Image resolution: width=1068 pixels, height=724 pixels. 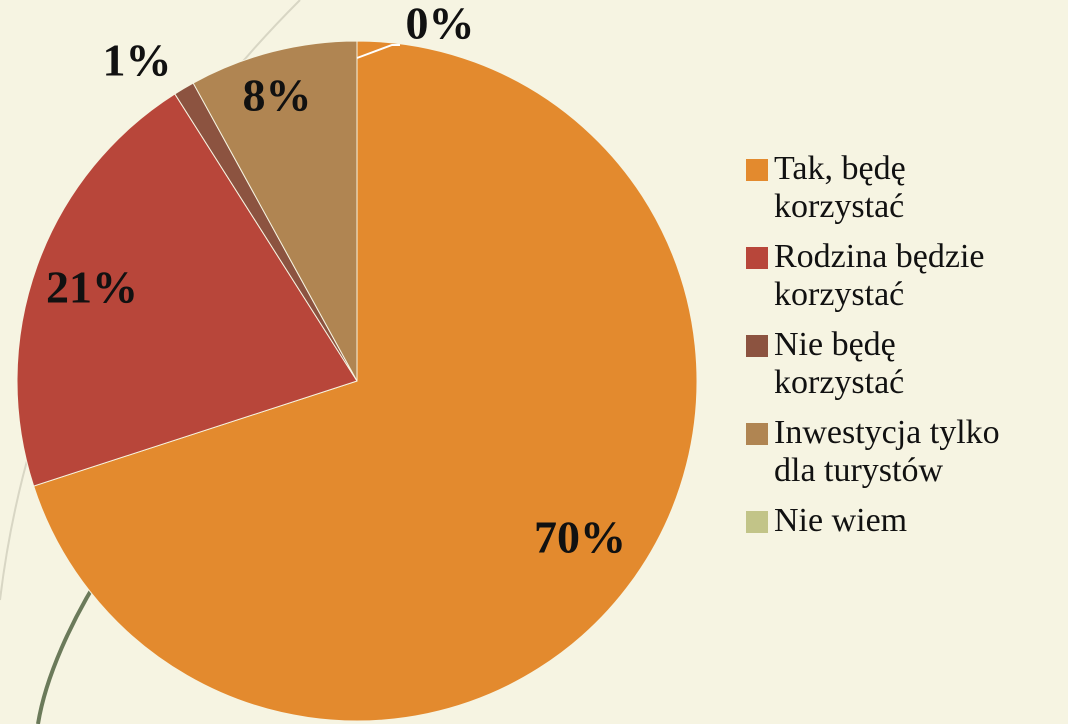 What do you see at coordinates (580, 537) in the screenshot?
I see `data-label: 70%` at bounding box center [580, 537].